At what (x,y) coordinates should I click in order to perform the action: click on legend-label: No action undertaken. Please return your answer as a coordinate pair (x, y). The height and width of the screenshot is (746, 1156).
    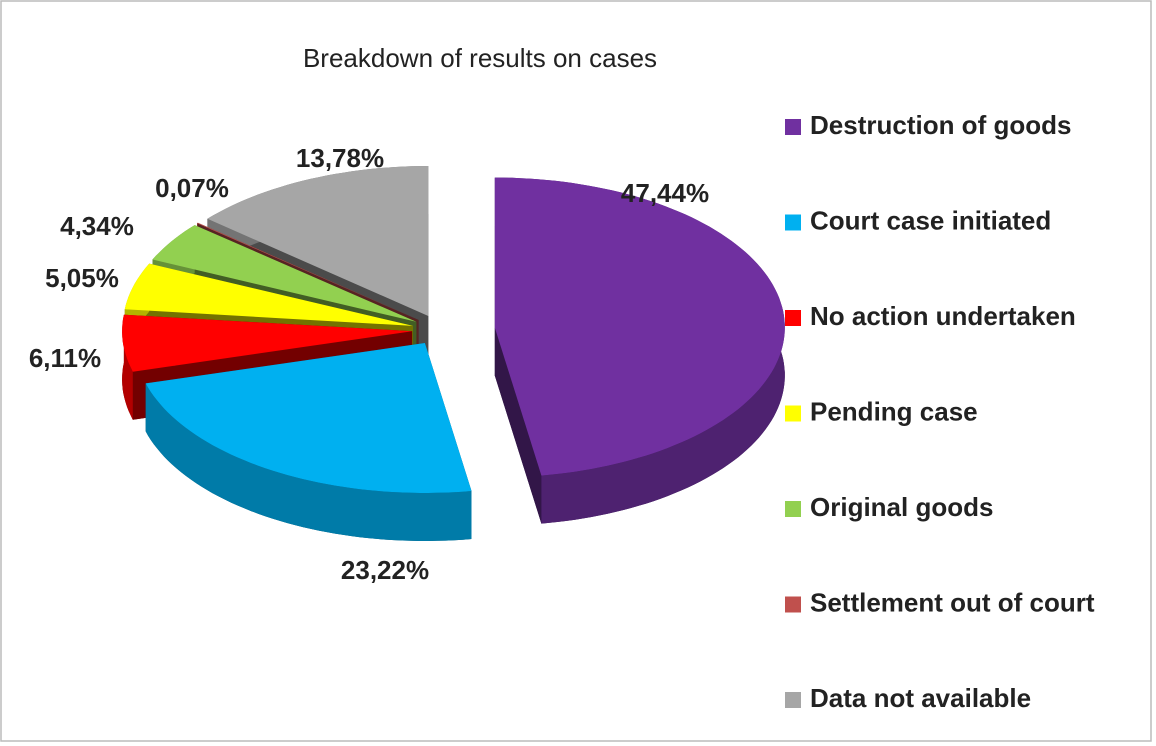
    Looking at the image, I should click on (943, 316).